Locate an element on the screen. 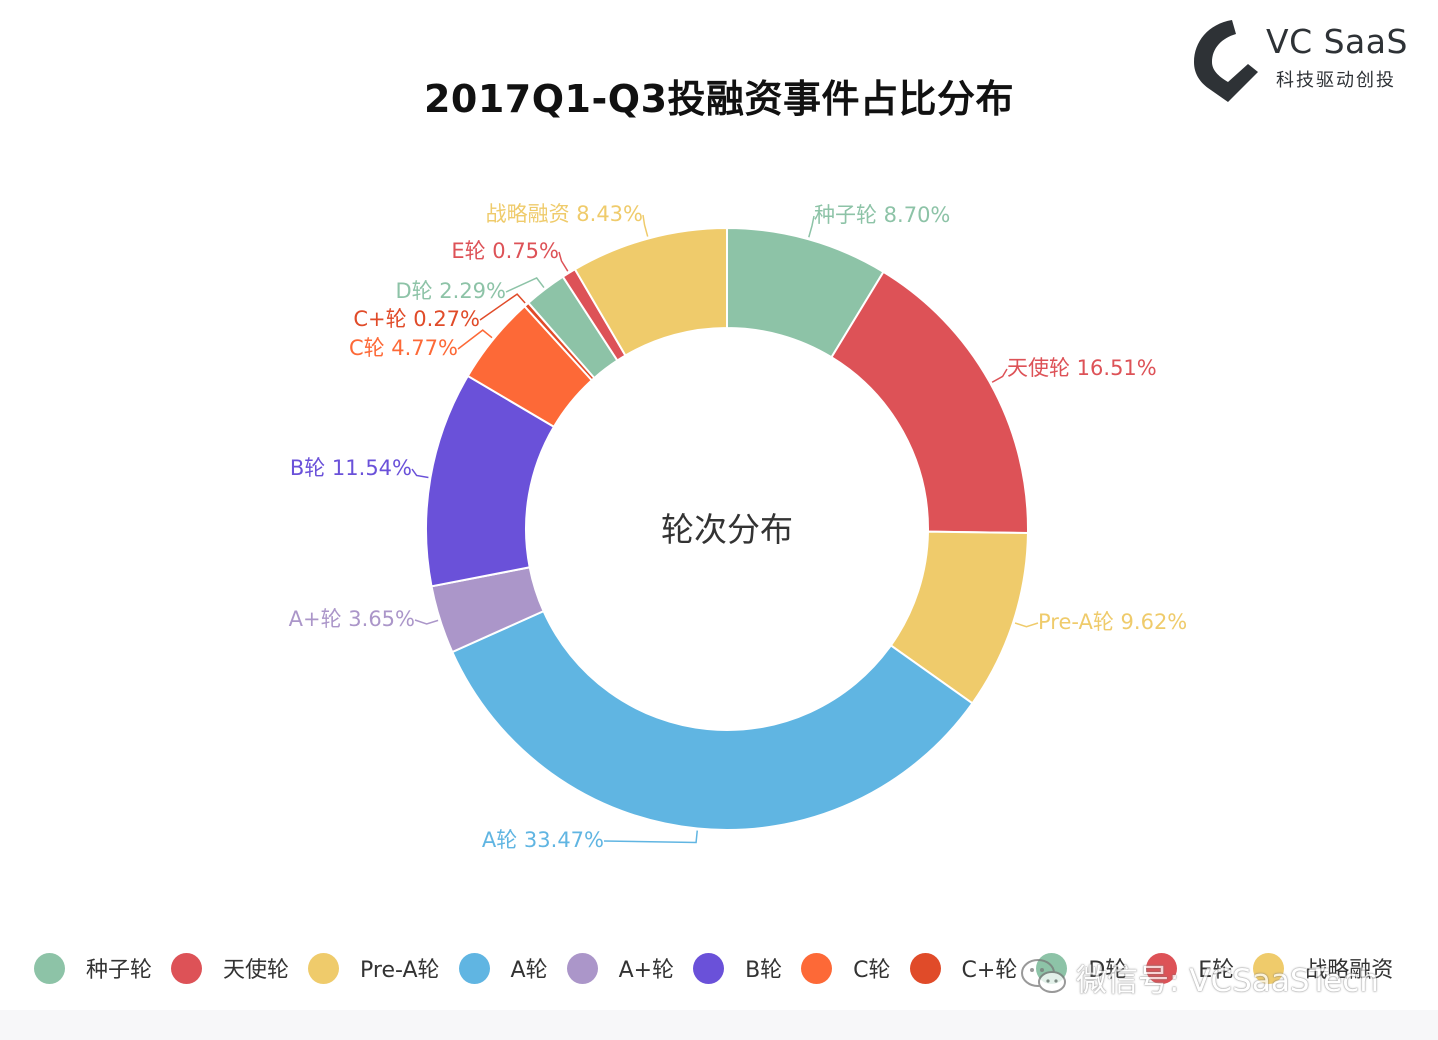 The height and width of the screenshot is (1040, 1438). data-label-种子轮: 种子轮 8.70% is located at coordinates (882, 215).